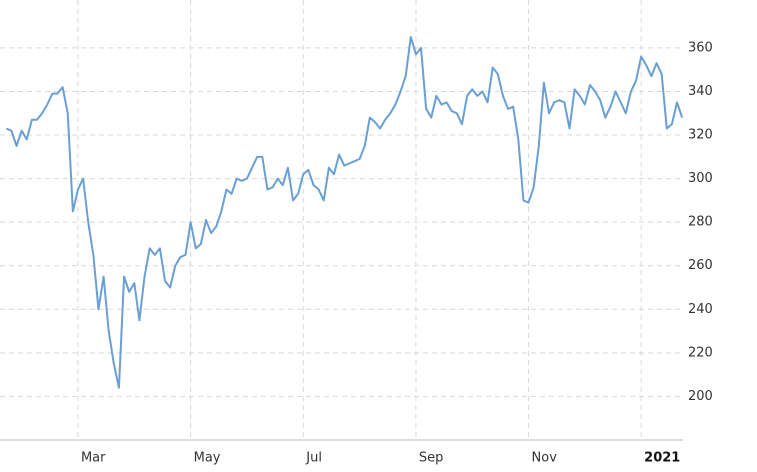  I want to click on y-tick-label: 300, so click(700, 178).